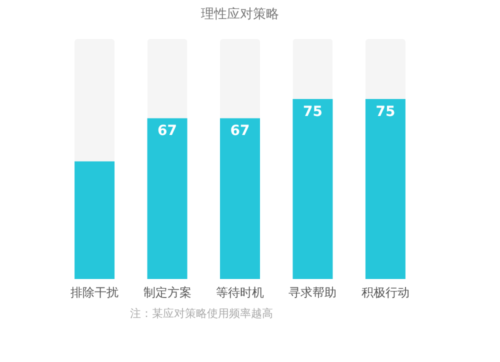  Describe the element at coordinates (201, 313) in the screenshot. I see `text: 注：某应对策略使用频率越高` at that location.